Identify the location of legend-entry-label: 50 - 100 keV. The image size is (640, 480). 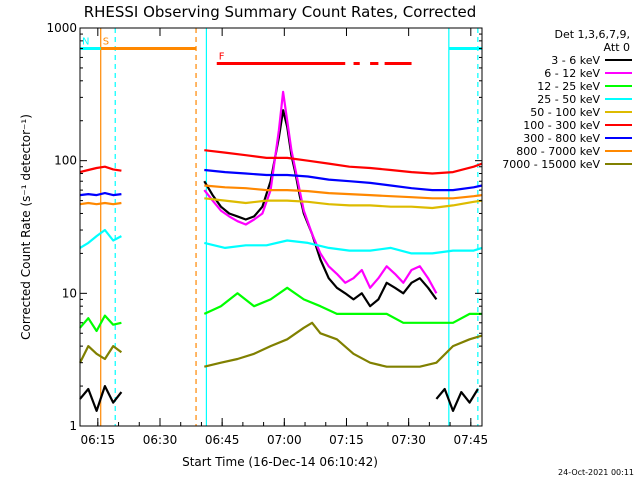
(565, 112).